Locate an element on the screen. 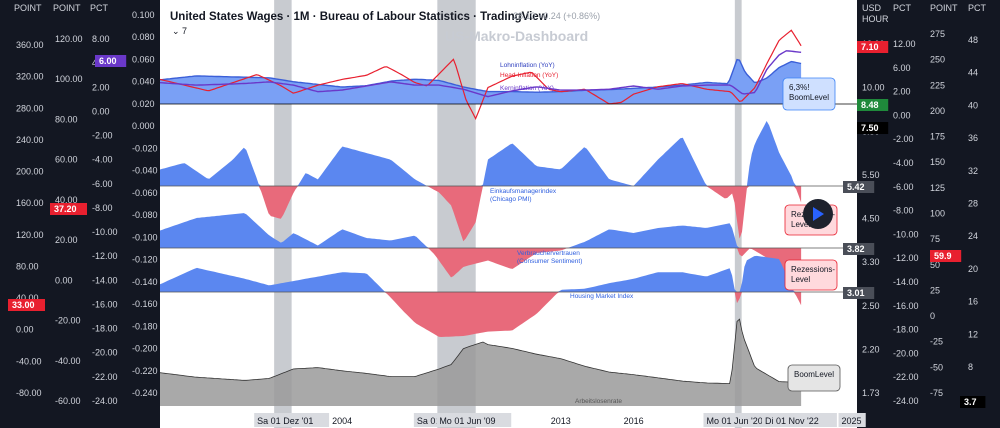 The image size is (1000, 428). replay-play-button is located at coordinates (818, 214).